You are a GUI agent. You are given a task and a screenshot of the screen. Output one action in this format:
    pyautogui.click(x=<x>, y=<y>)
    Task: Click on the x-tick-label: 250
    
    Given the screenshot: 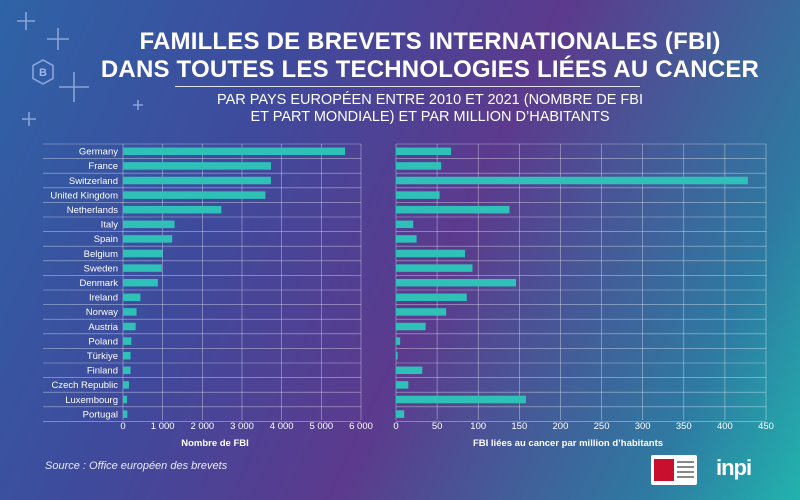 What is the action you would take?
    pyautogui.click(x=602, y=426)
    